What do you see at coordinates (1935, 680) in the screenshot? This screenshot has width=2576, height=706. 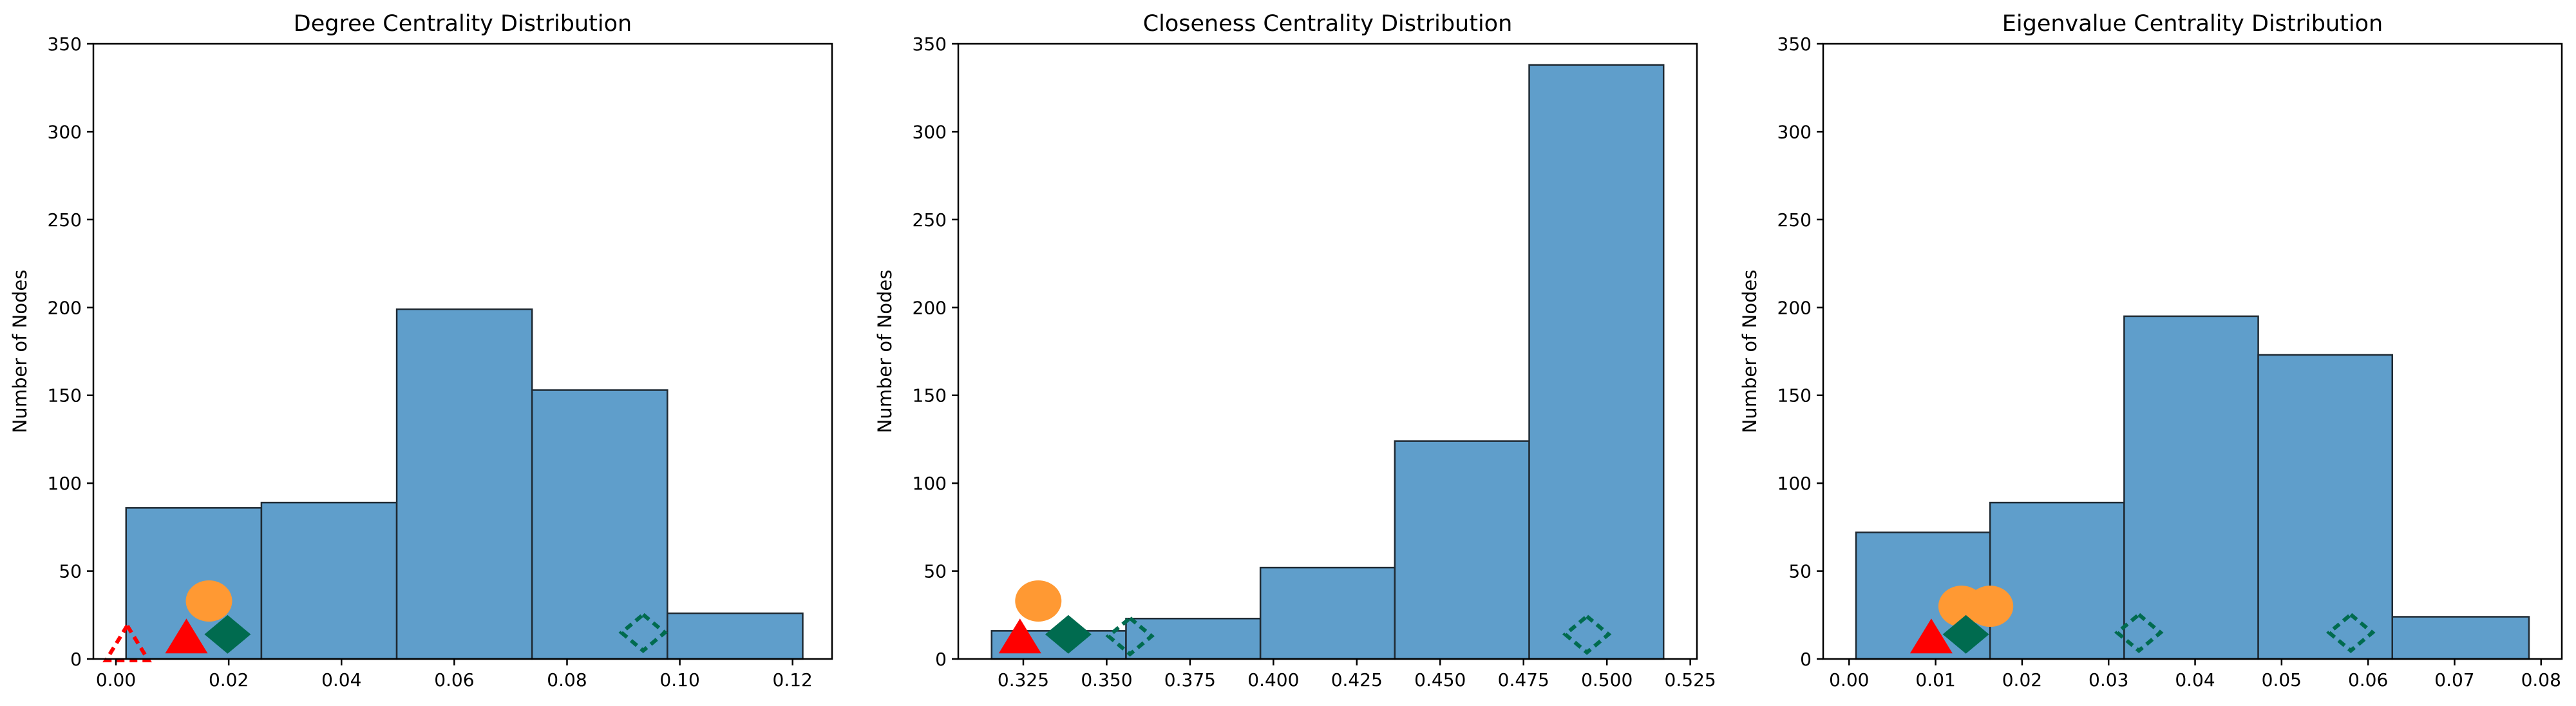 I see `x-tick-label: 0.01` at bounding box center [1935, 680].